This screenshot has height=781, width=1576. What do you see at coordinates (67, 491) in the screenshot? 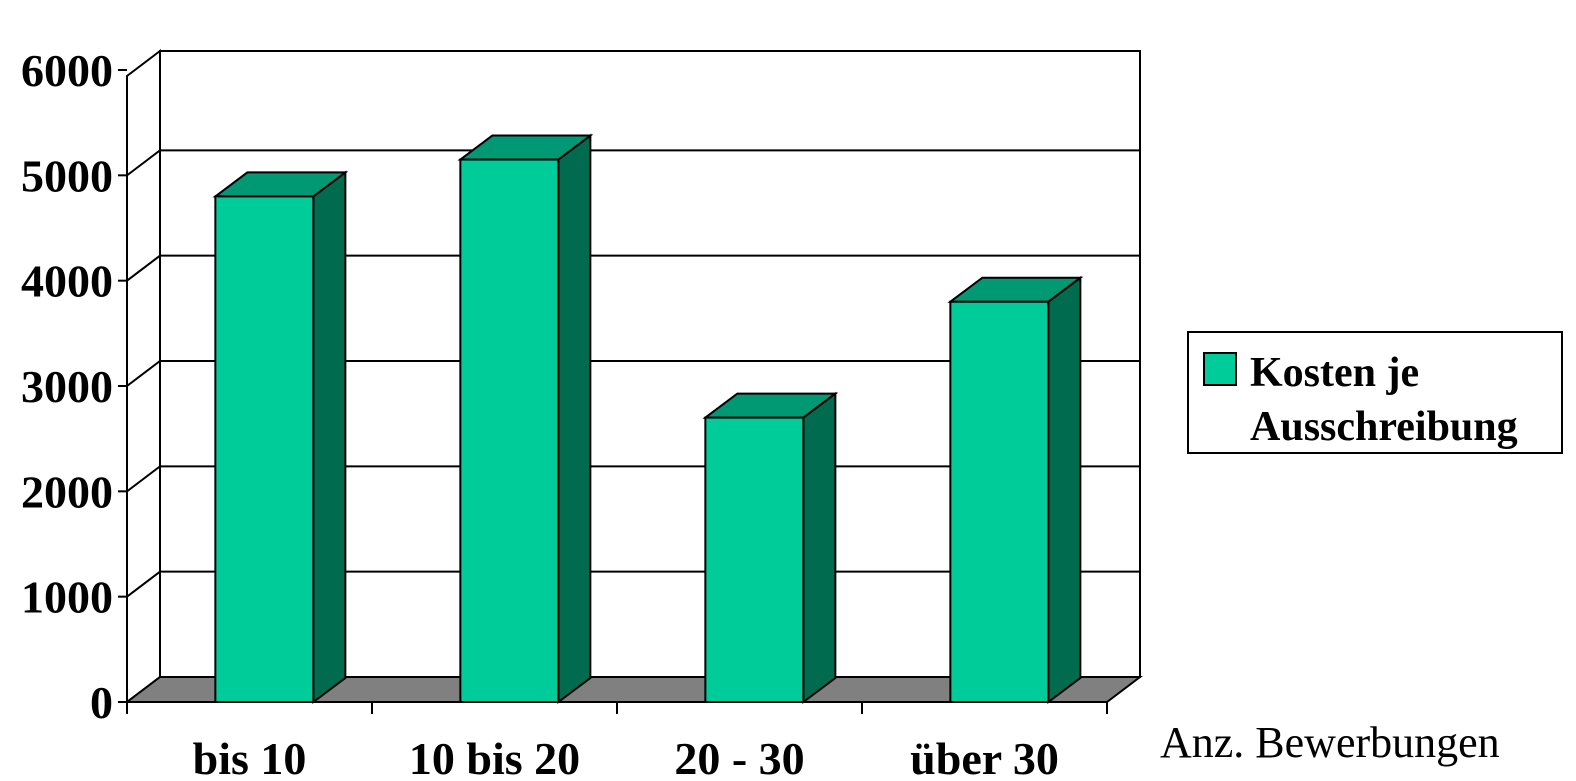
I see `y-tick-label: 2000` at bounding box center [67, 491].